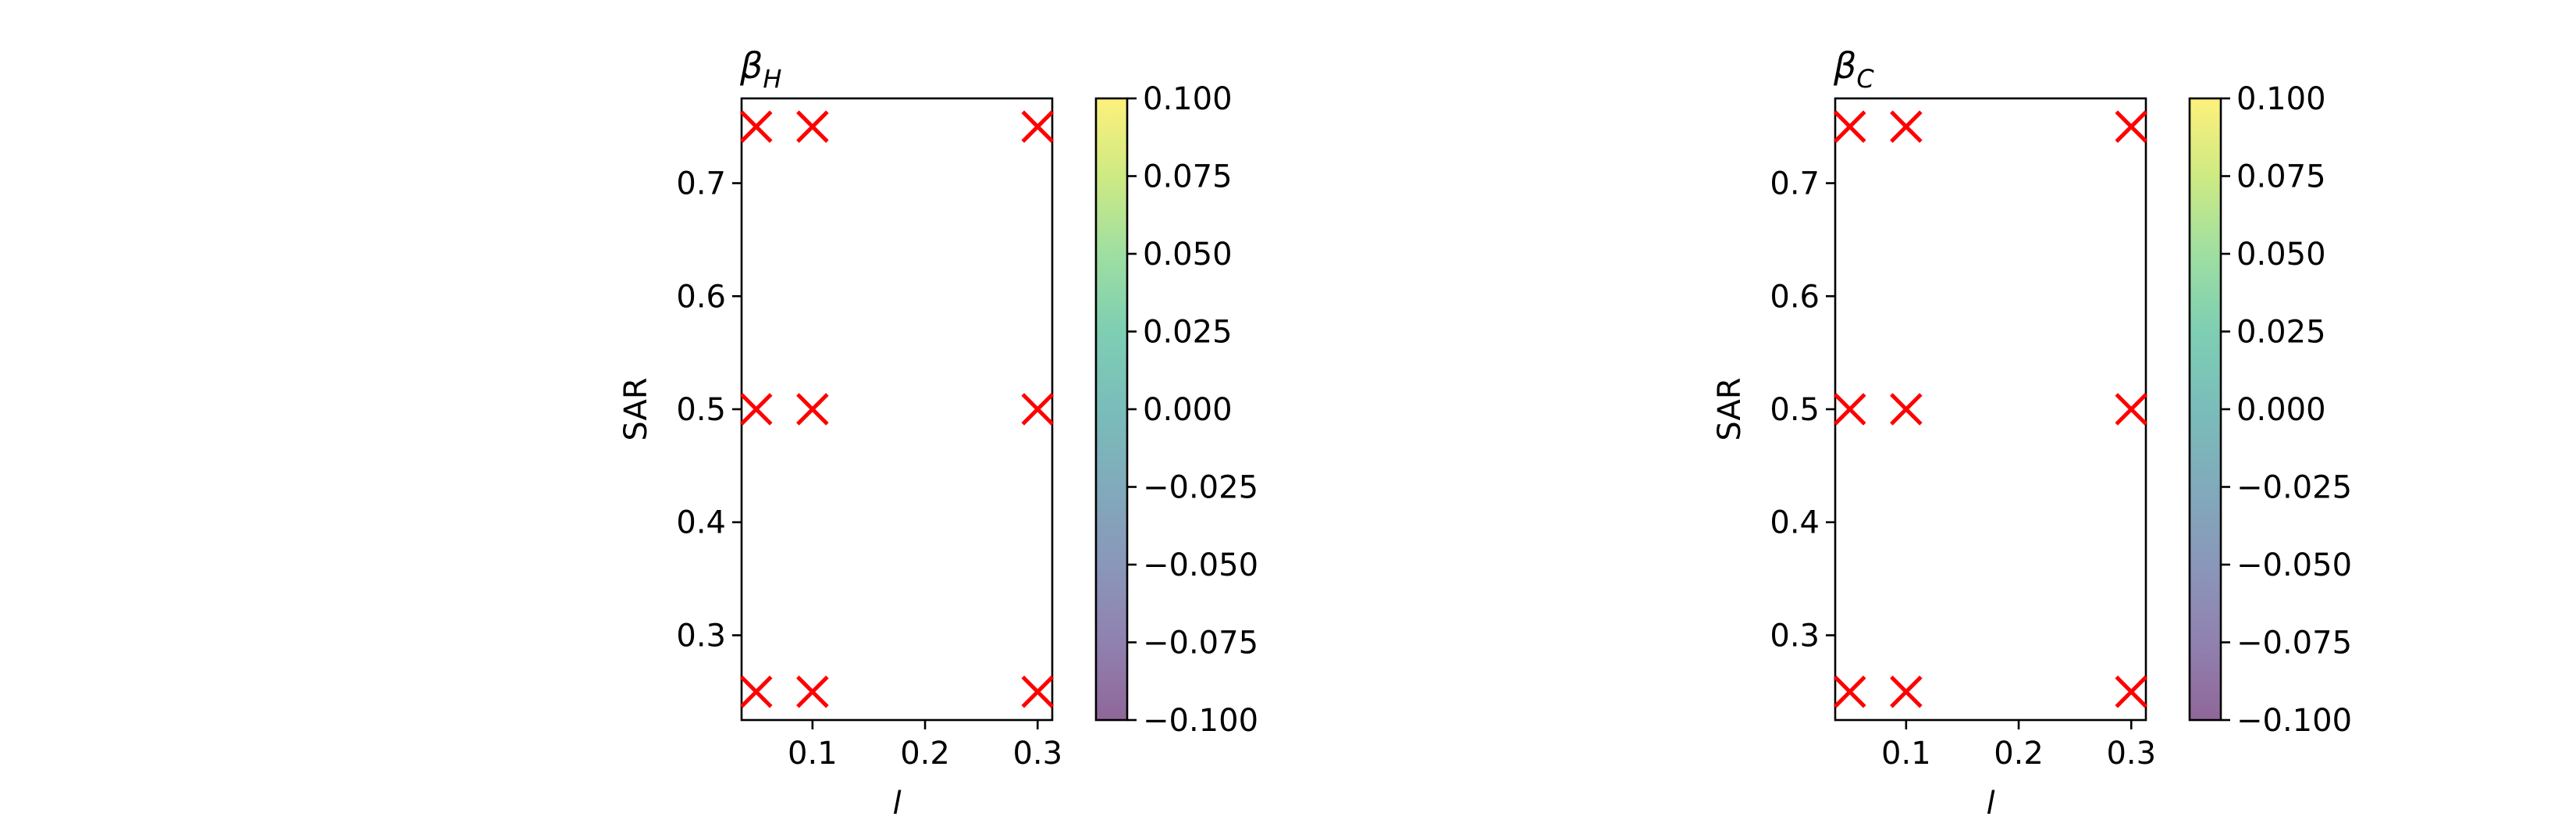  I want to click on title-subscript: H, so click(772, 79).